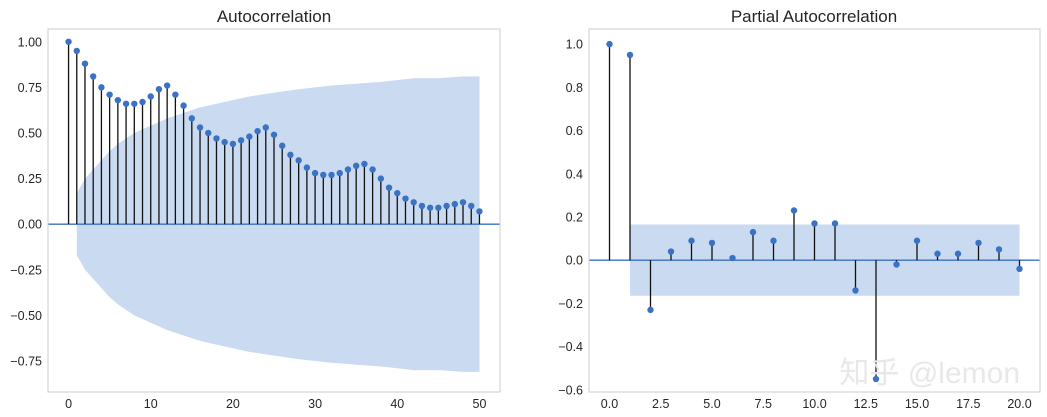  Describe the element at coordinates (574, 45) in the screenshot. I see `pacf-y-tick-1: 1.0` at that location.